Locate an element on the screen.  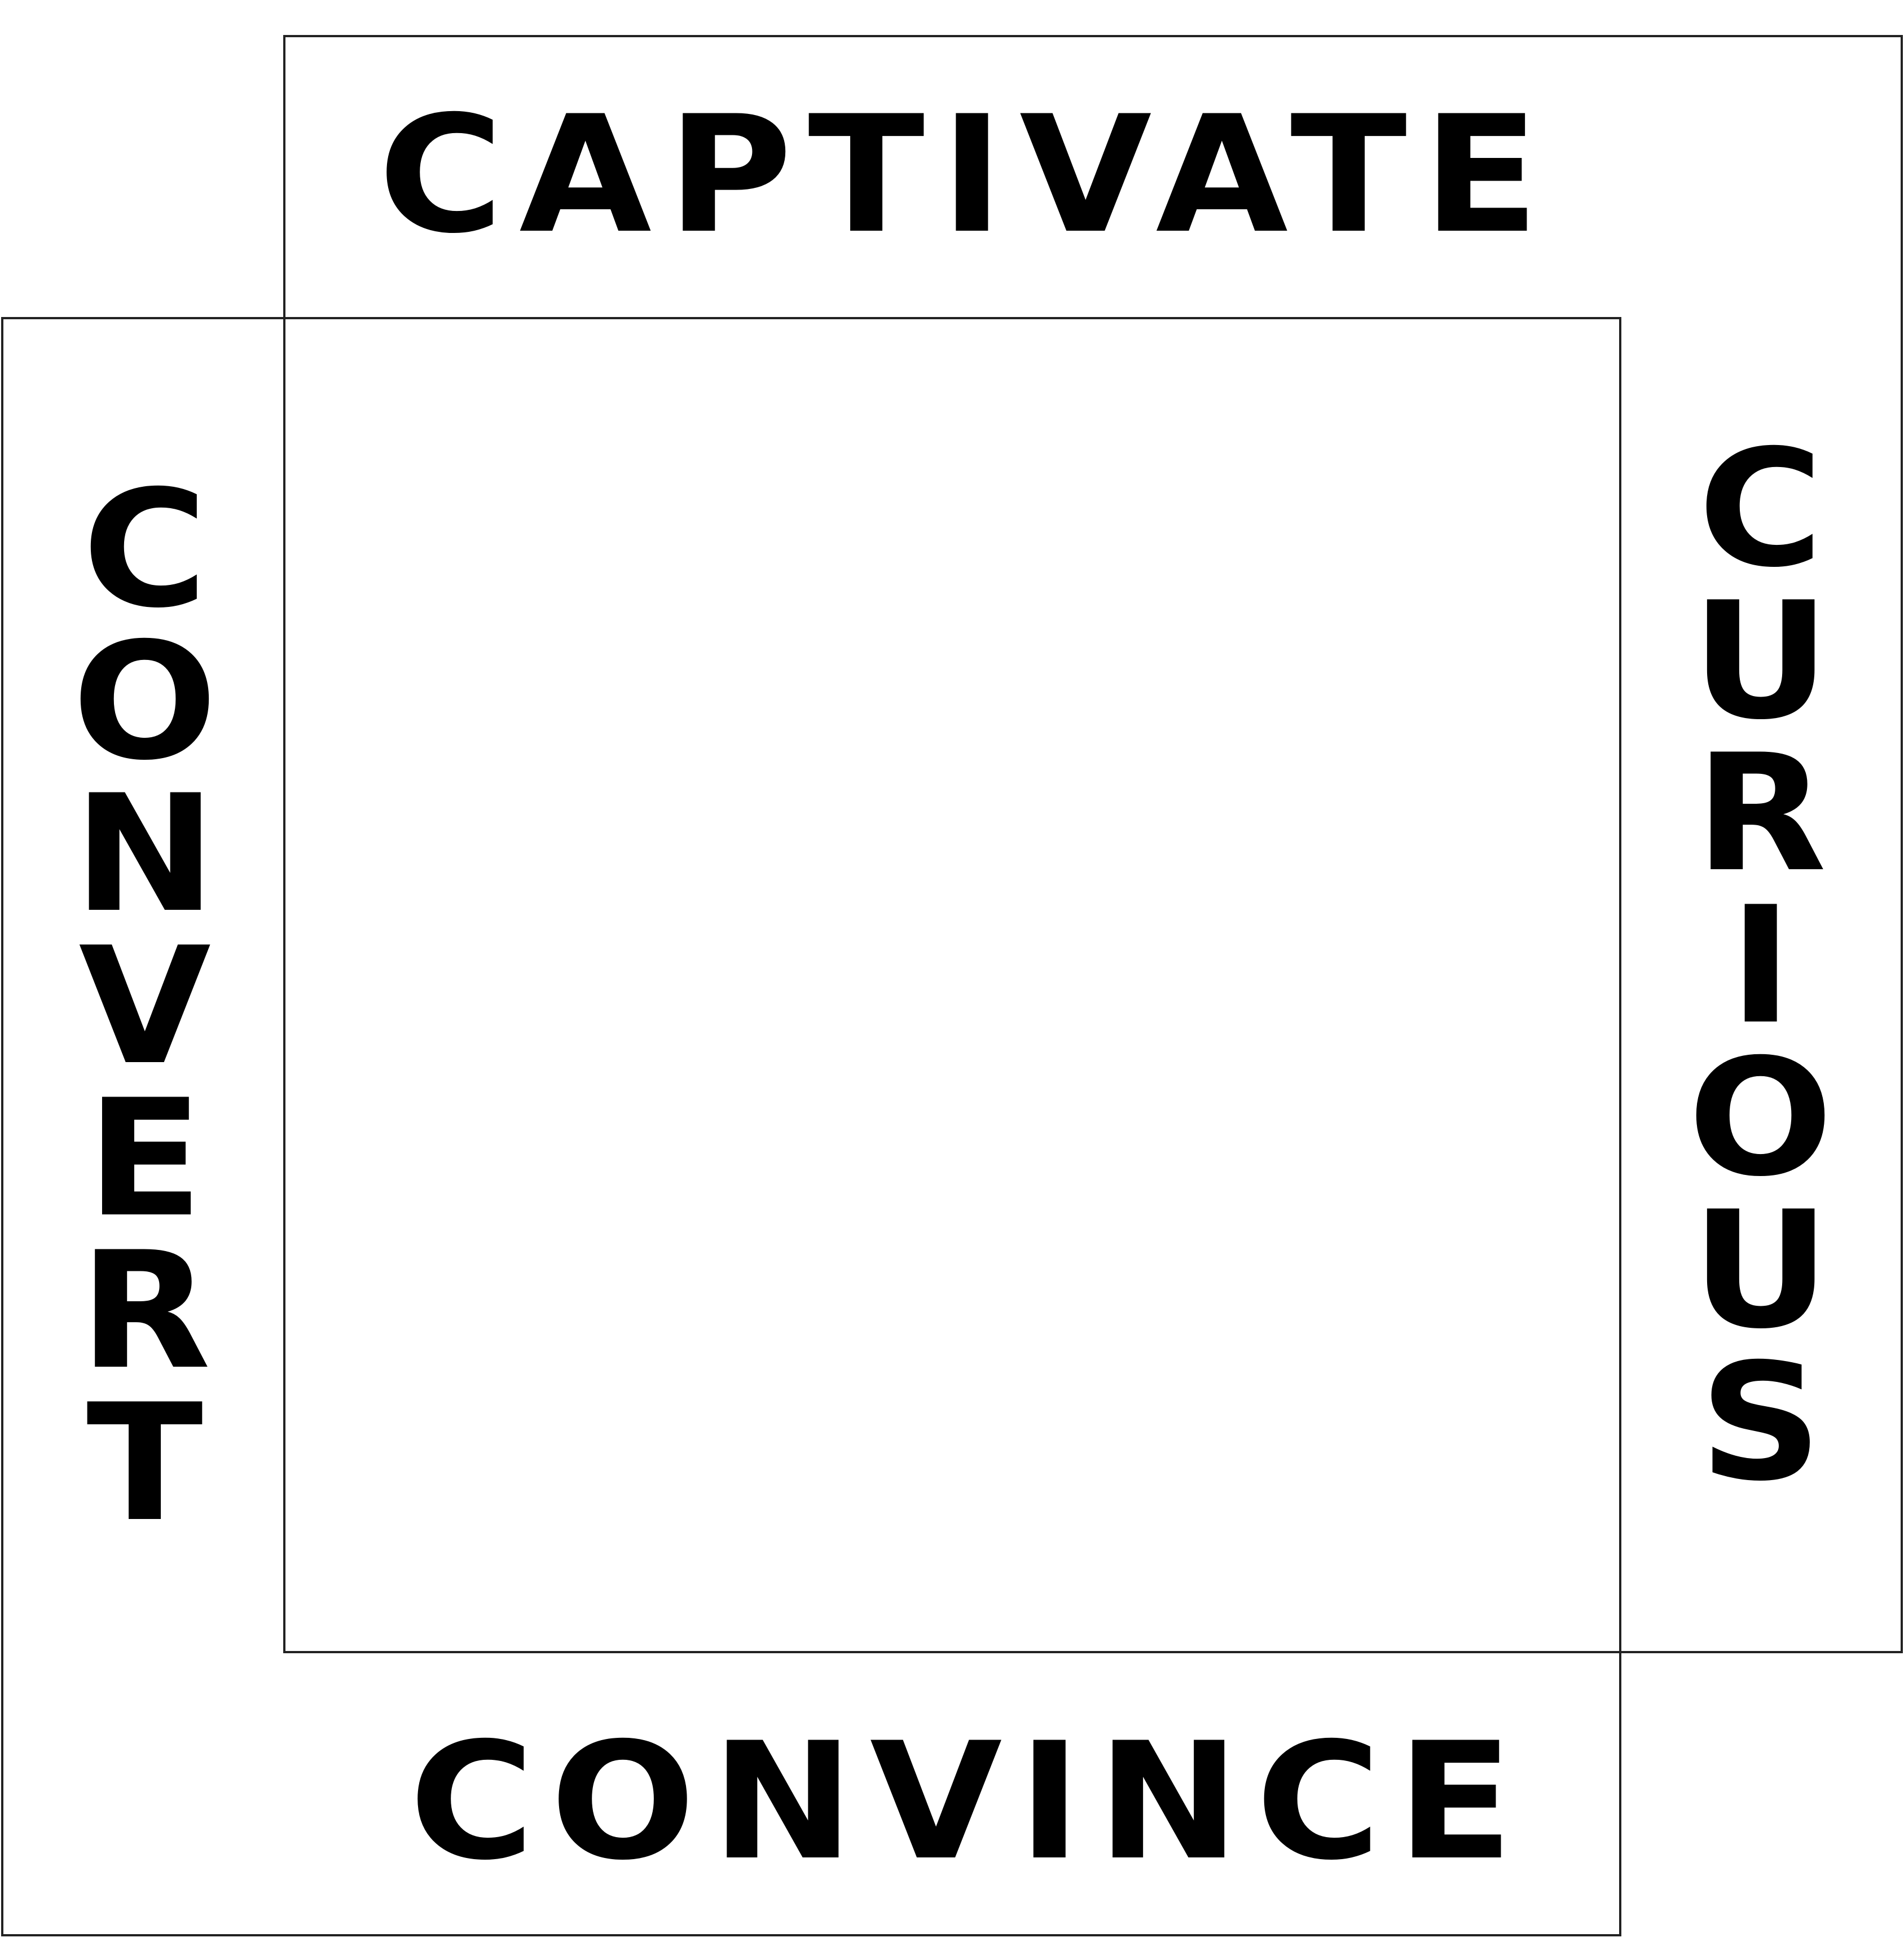
convert-letter: T is located at coordinates (145, 1464).